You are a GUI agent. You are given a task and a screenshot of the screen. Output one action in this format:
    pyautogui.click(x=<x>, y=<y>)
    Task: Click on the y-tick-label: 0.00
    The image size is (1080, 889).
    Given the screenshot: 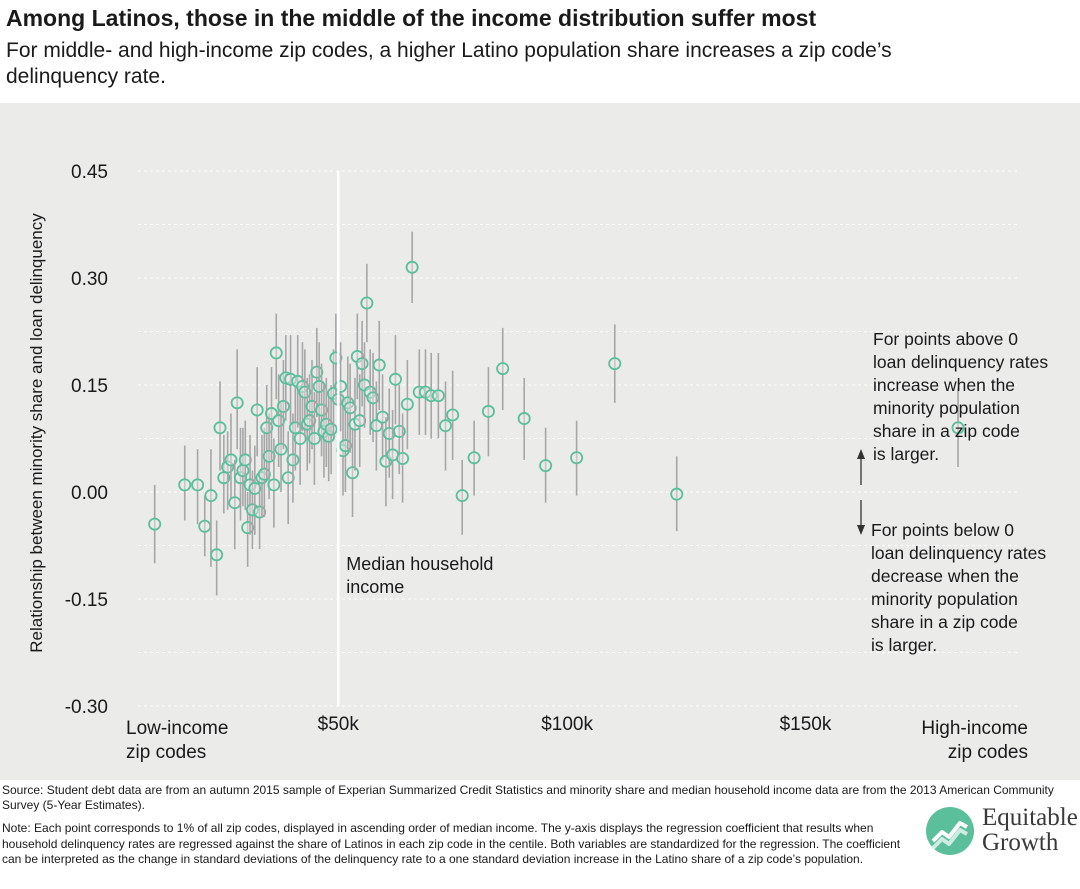 What is the action you would take?
    pyautogui.click(x=89, y=493)
    